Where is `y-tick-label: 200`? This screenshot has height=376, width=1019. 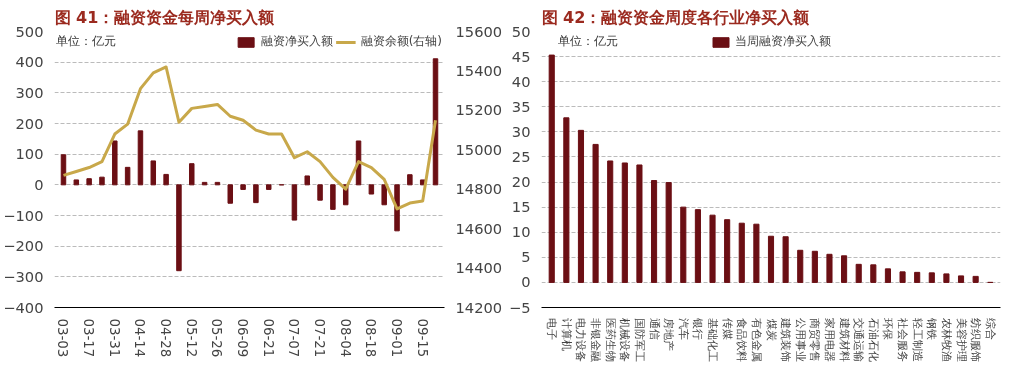 y-tick-label: 200 is located at coordinates (29, 123).